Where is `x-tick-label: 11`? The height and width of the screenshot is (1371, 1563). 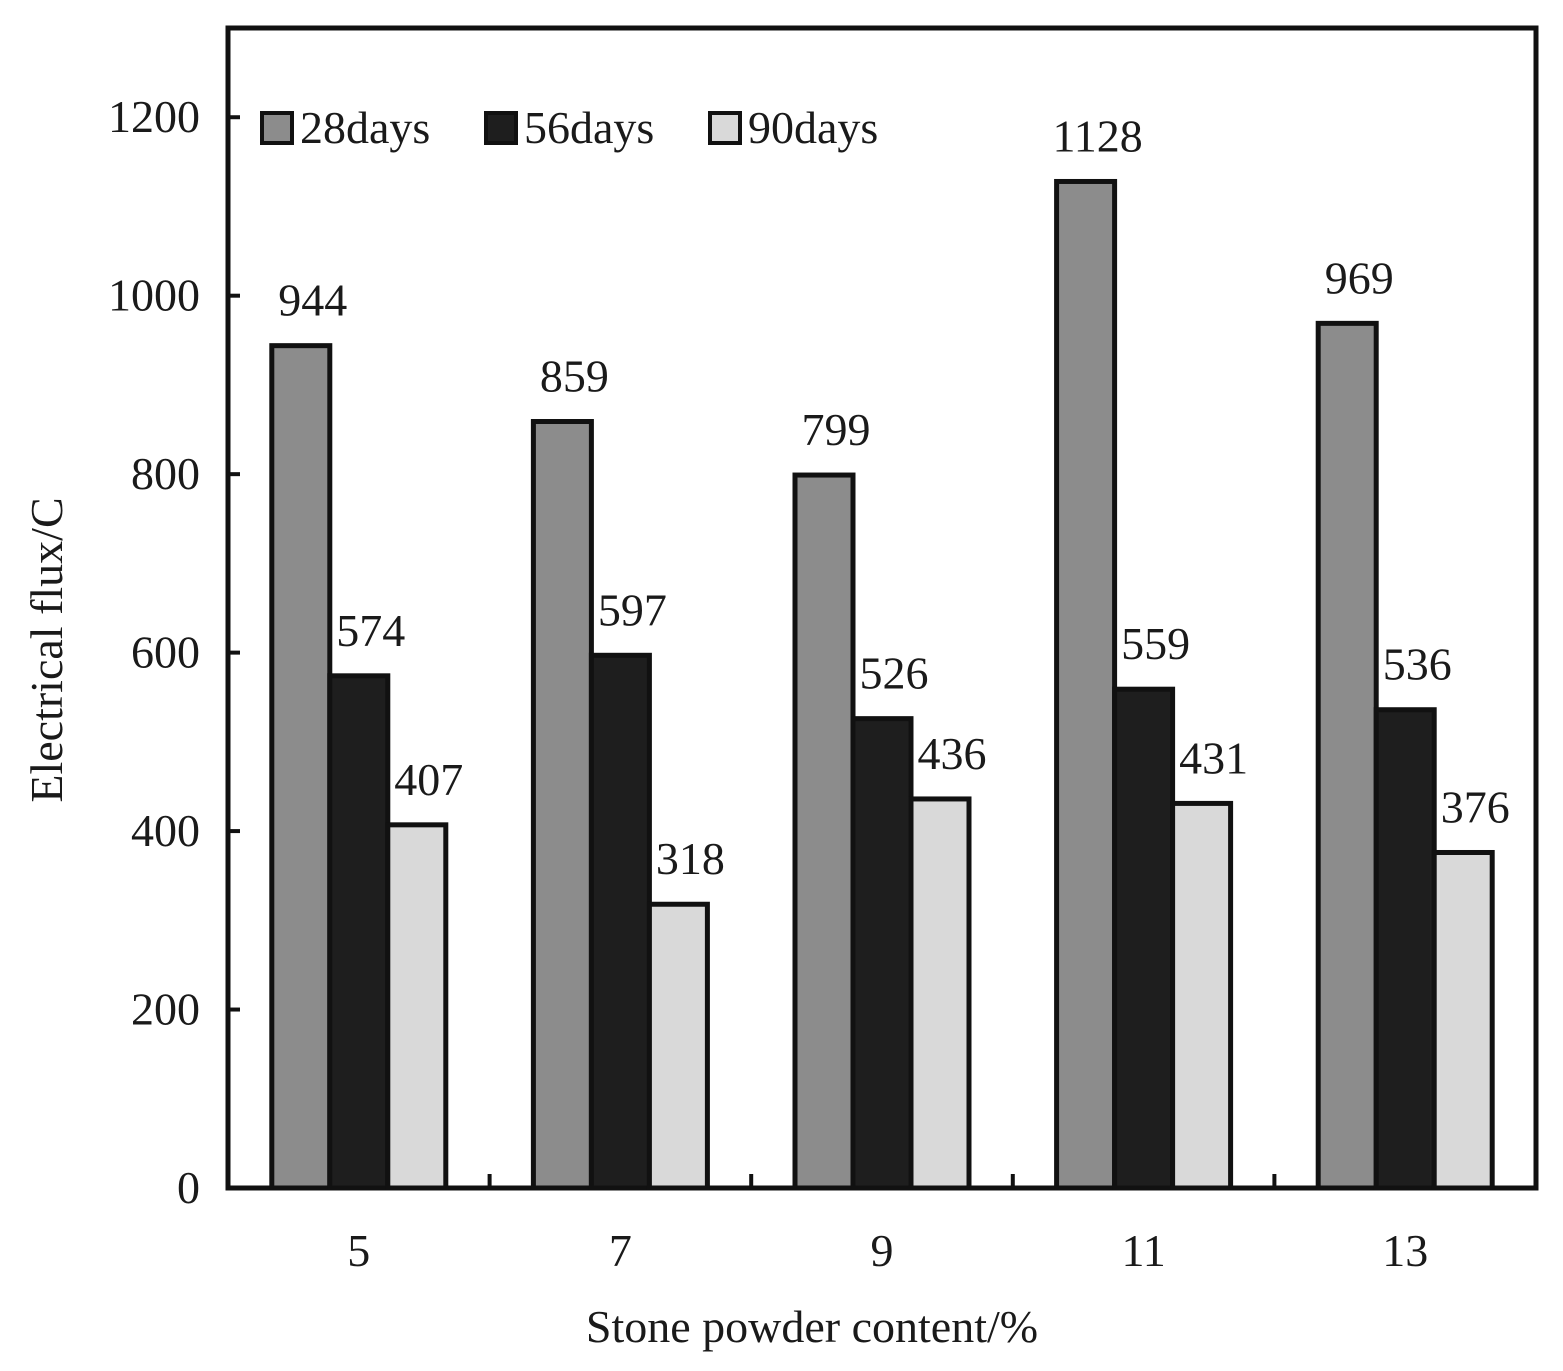 x-tick-label: 11 is located at coordinates (1143, 1250).